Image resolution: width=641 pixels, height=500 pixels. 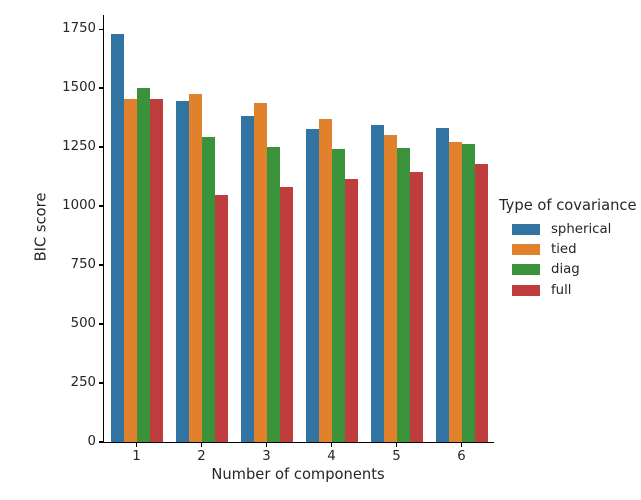 I want to click on y-tick-label: 500, so click(x=83, y=324).